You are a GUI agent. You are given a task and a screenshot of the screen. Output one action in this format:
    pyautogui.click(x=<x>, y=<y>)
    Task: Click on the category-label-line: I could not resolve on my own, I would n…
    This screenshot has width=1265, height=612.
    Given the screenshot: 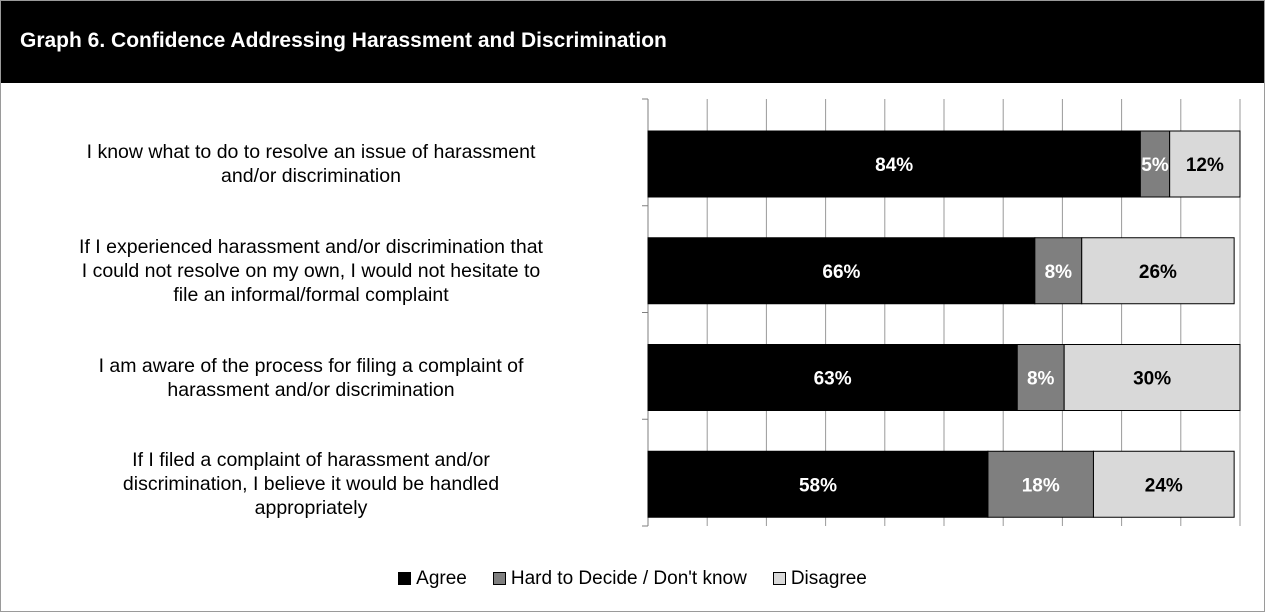 What is the action you would take?
    pyautogui.click(x=311, y=270)
    